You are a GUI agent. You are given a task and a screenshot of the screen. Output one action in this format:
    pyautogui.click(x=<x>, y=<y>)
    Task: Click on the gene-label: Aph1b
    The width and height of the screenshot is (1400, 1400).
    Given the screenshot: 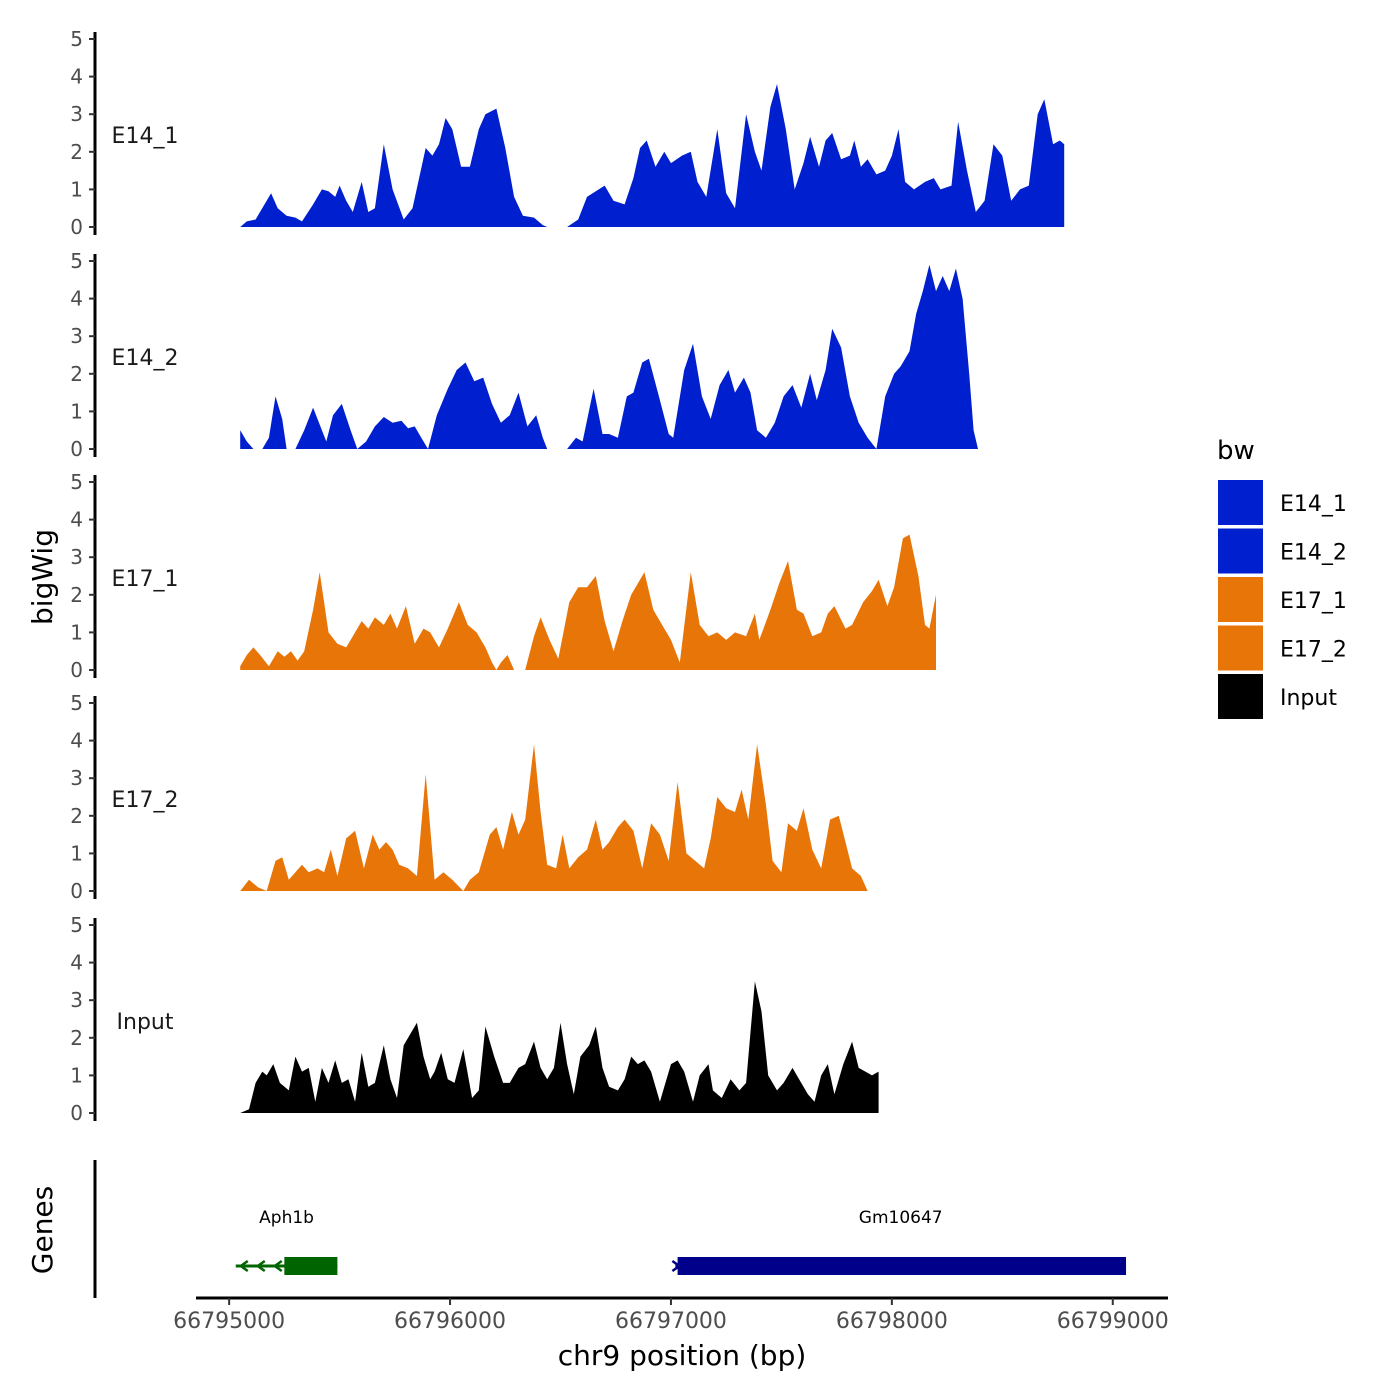 What is the action you would take?
    pyautogui.click(x=286, y=1218)
    